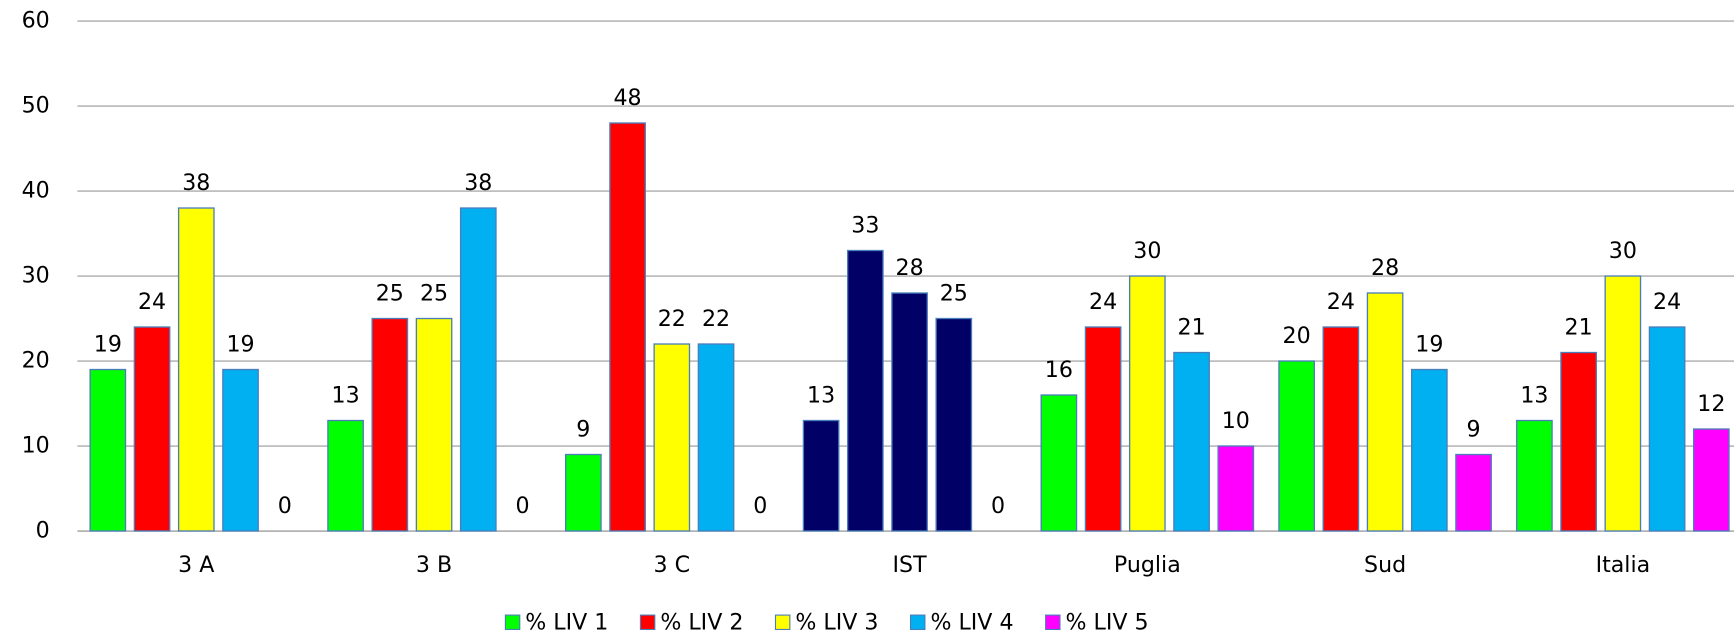  Describe the element at coordinates (1623, 565) in the screenshot. I see `x-tick-label: Italia` at that location.